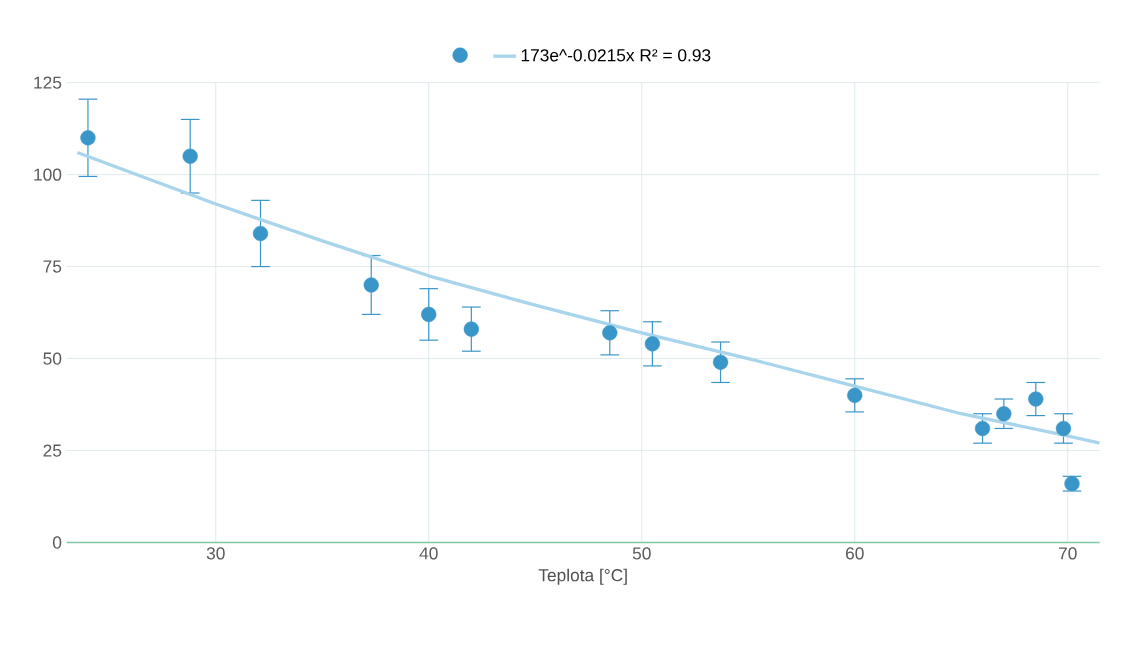 This screenshot has height=649, width=1133. What do you see at coordinates (57, 542) in the screenshot?
I see `y-tick-label: 0` at bounding box center [57, 542].